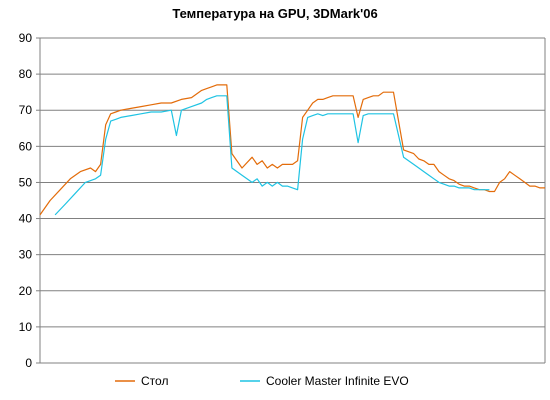 Image resolution: width=550 pixels, height=400 pixels. I want to click on y-tick-label: 70, so click(26, 110).